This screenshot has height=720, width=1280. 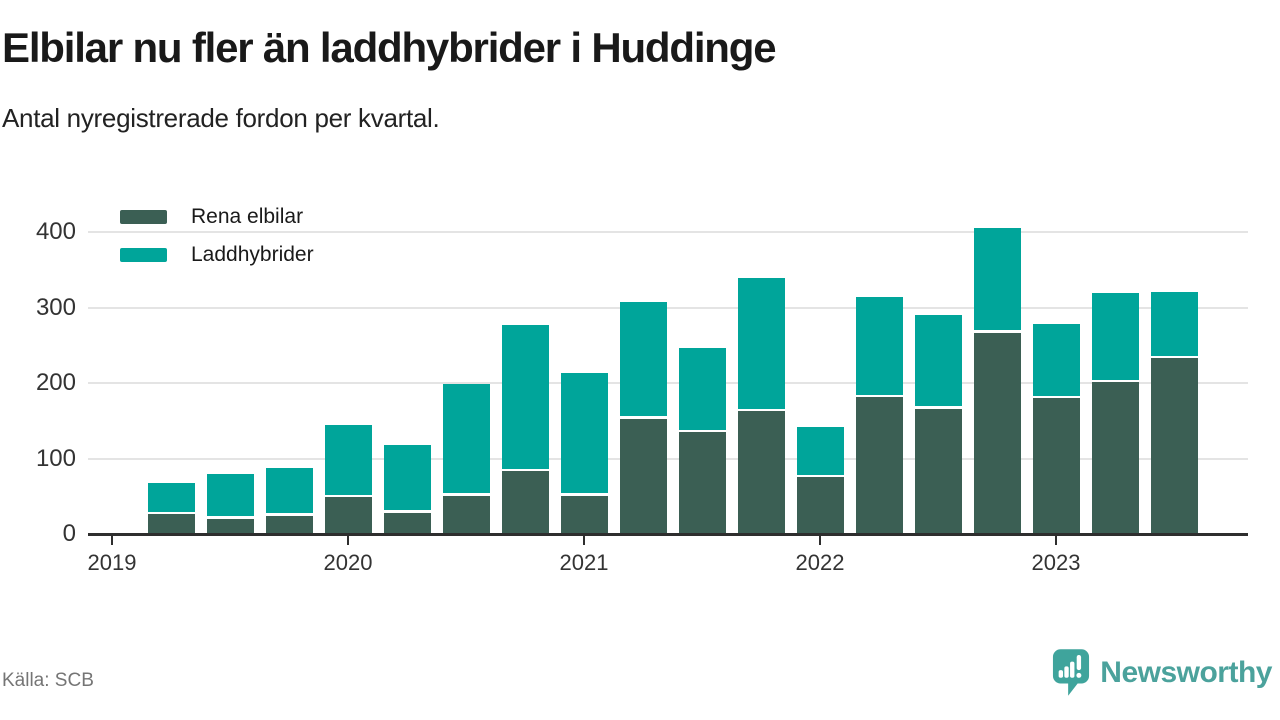 What do you see at coordinates (289, 524) in the screenshot?
I see `bar-segment-rena-elbilar-2019-Q4` at bounding box center [289, 524].